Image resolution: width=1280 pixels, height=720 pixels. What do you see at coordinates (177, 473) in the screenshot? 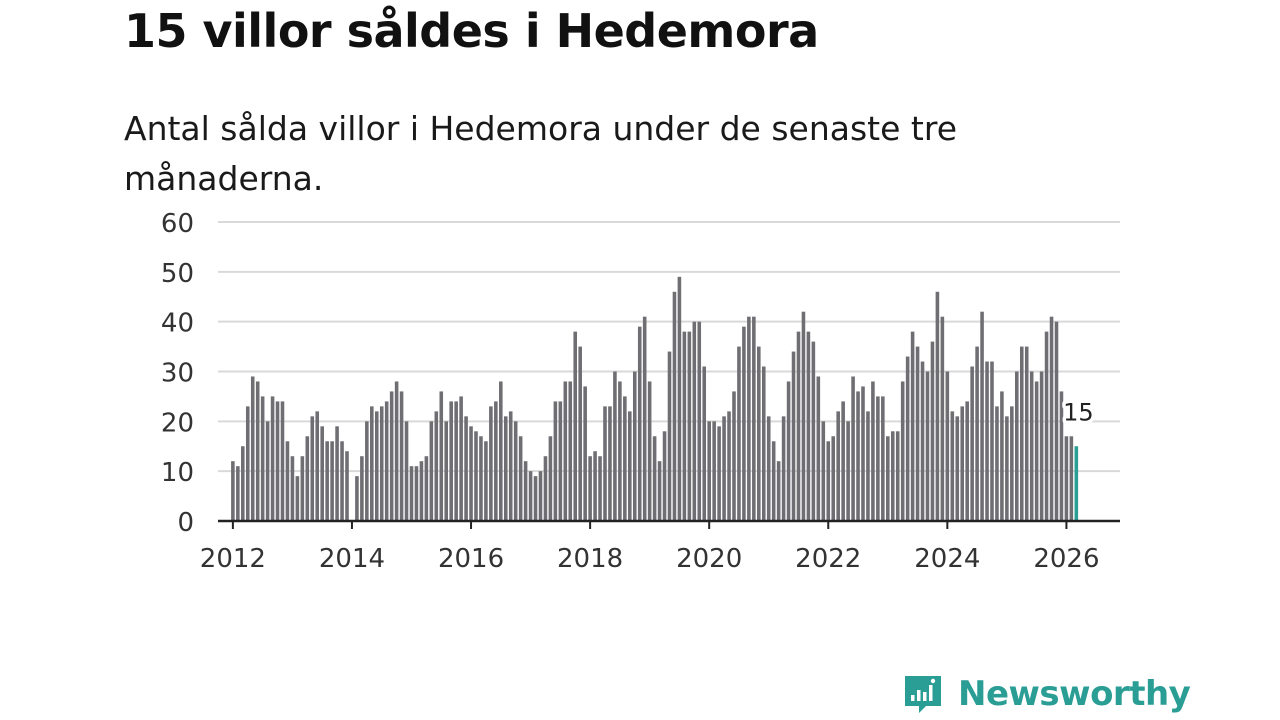
I see `y-tick-label: 10` at bounding box center [177, 473].